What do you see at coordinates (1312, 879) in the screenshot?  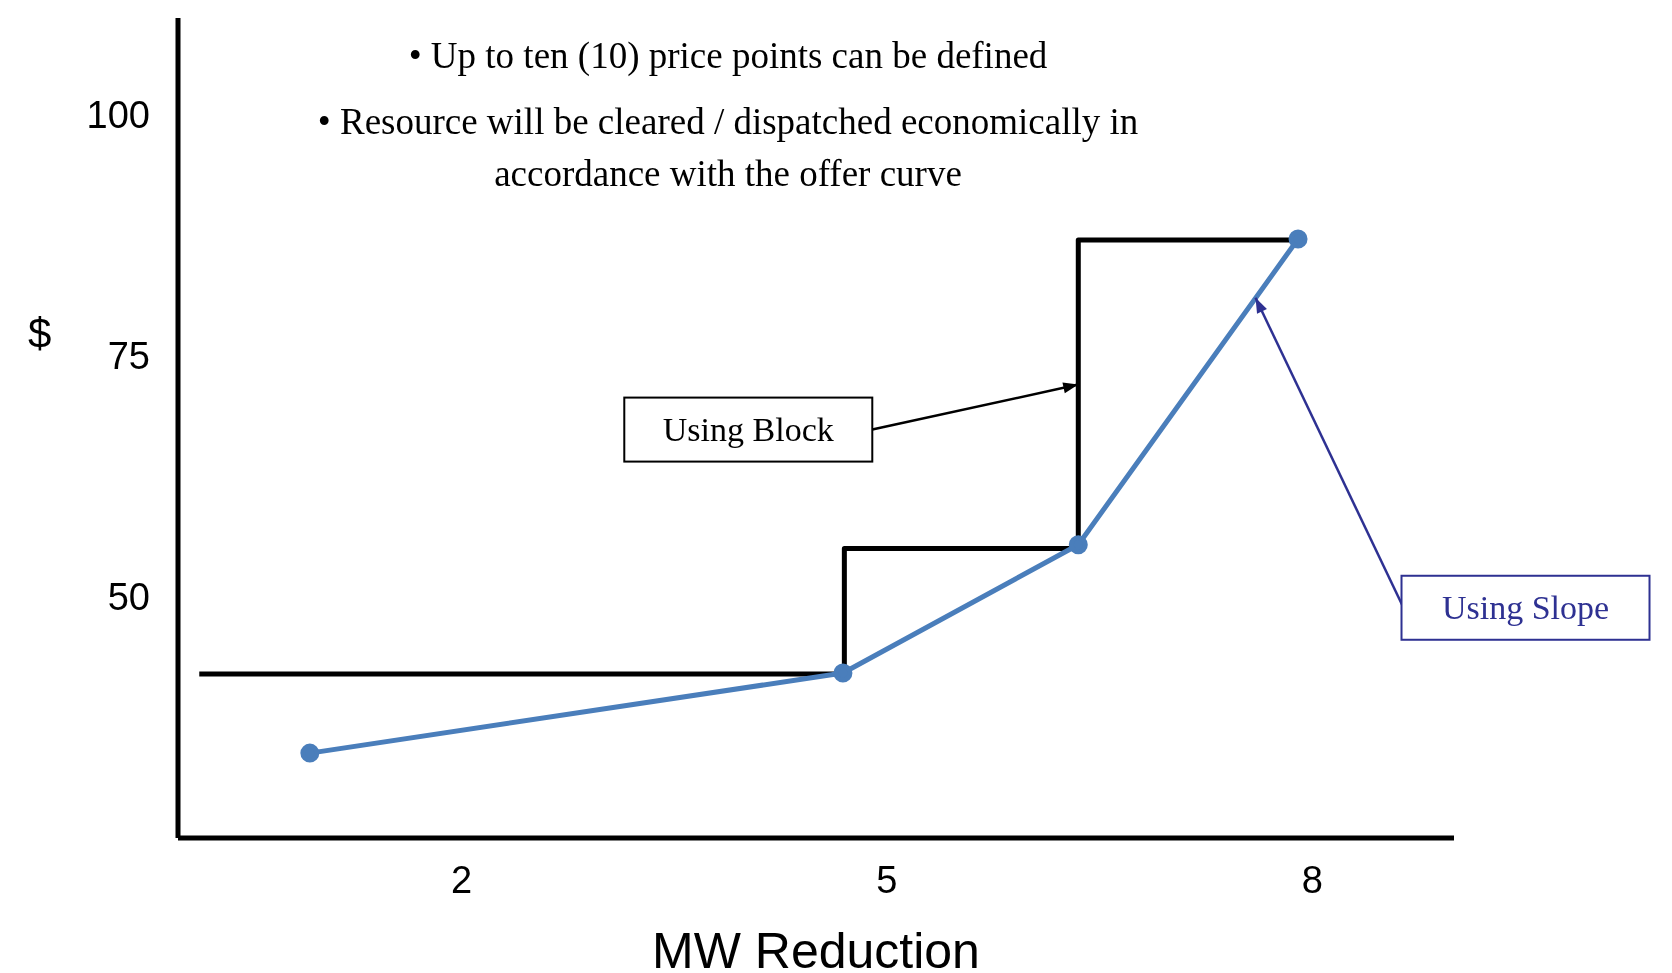 I see `x-tick-label: 8` at bounding box center [1312, 879].